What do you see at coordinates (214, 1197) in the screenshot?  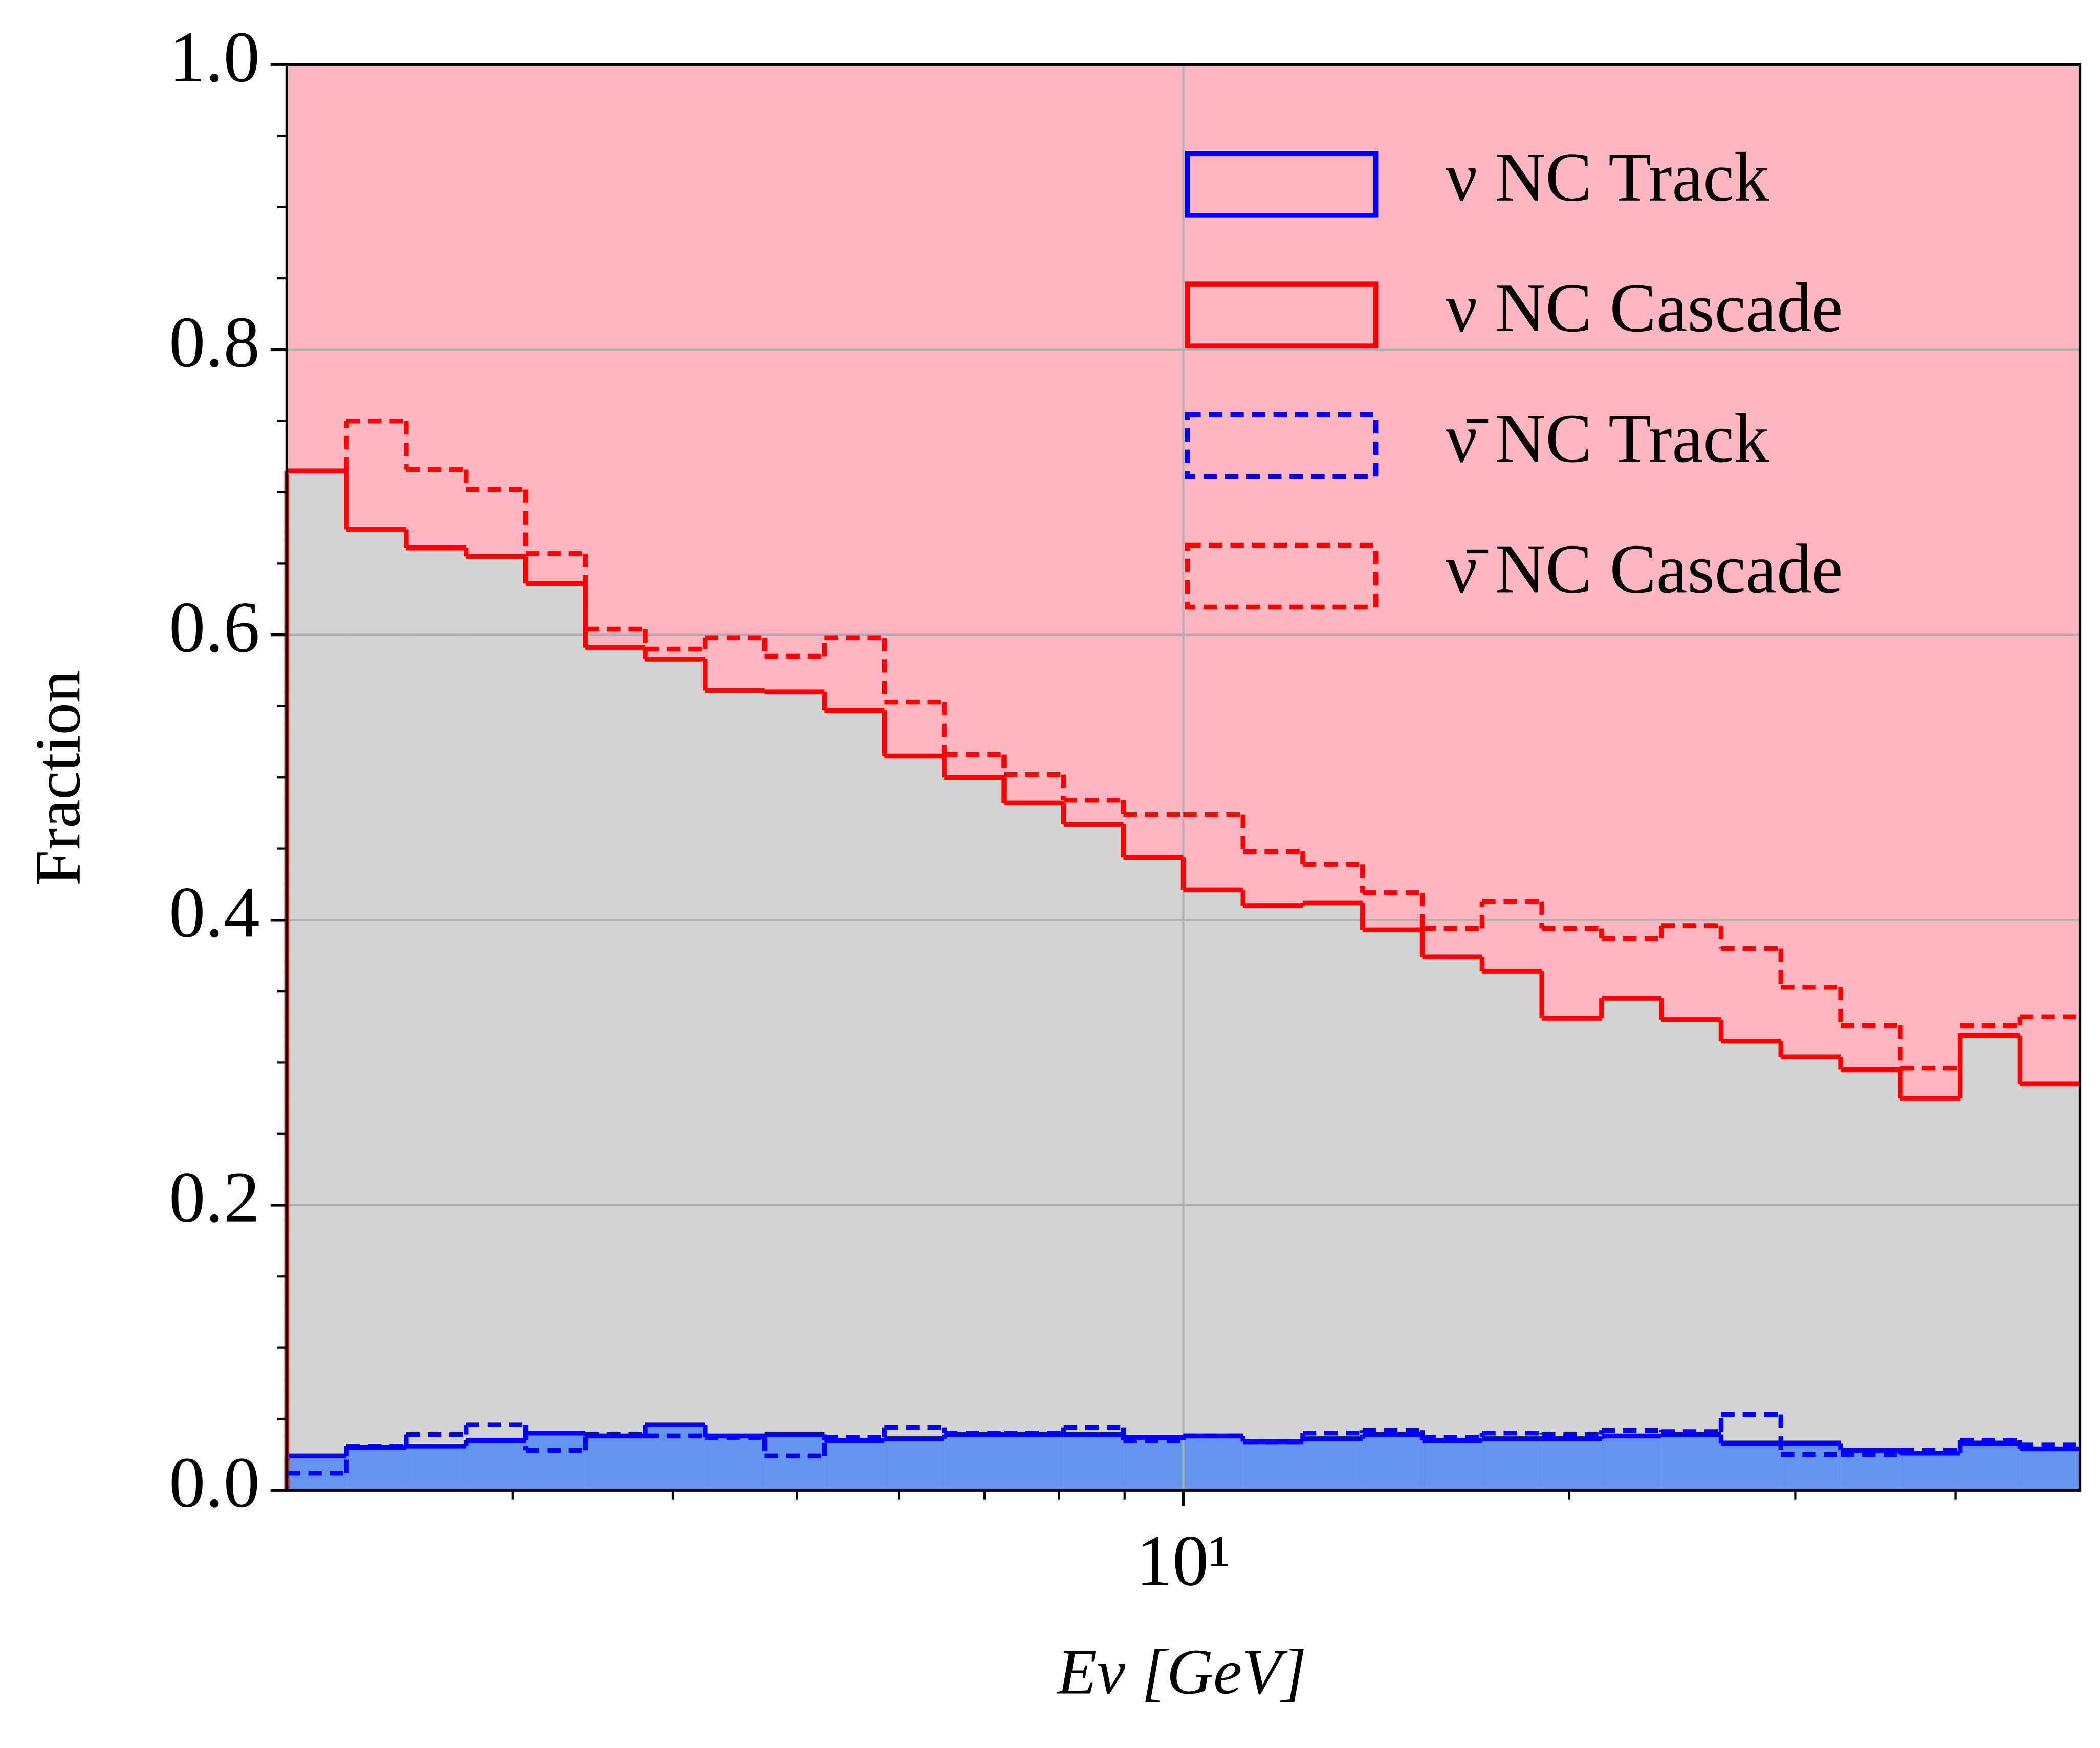 I see `y-tick-label: 0.2` at bounding box center [214, 1197].